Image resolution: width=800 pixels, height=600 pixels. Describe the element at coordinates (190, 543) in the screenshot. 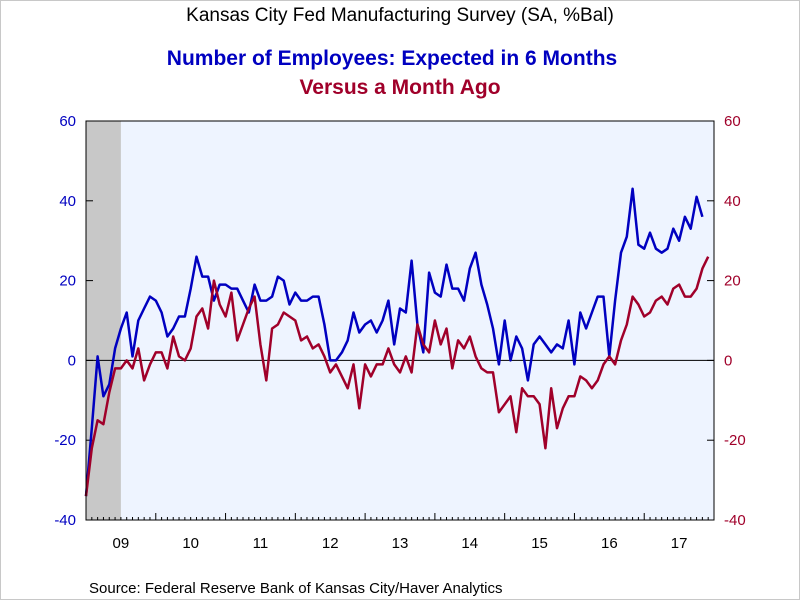

I see `x-tick-label: 10` at that location.